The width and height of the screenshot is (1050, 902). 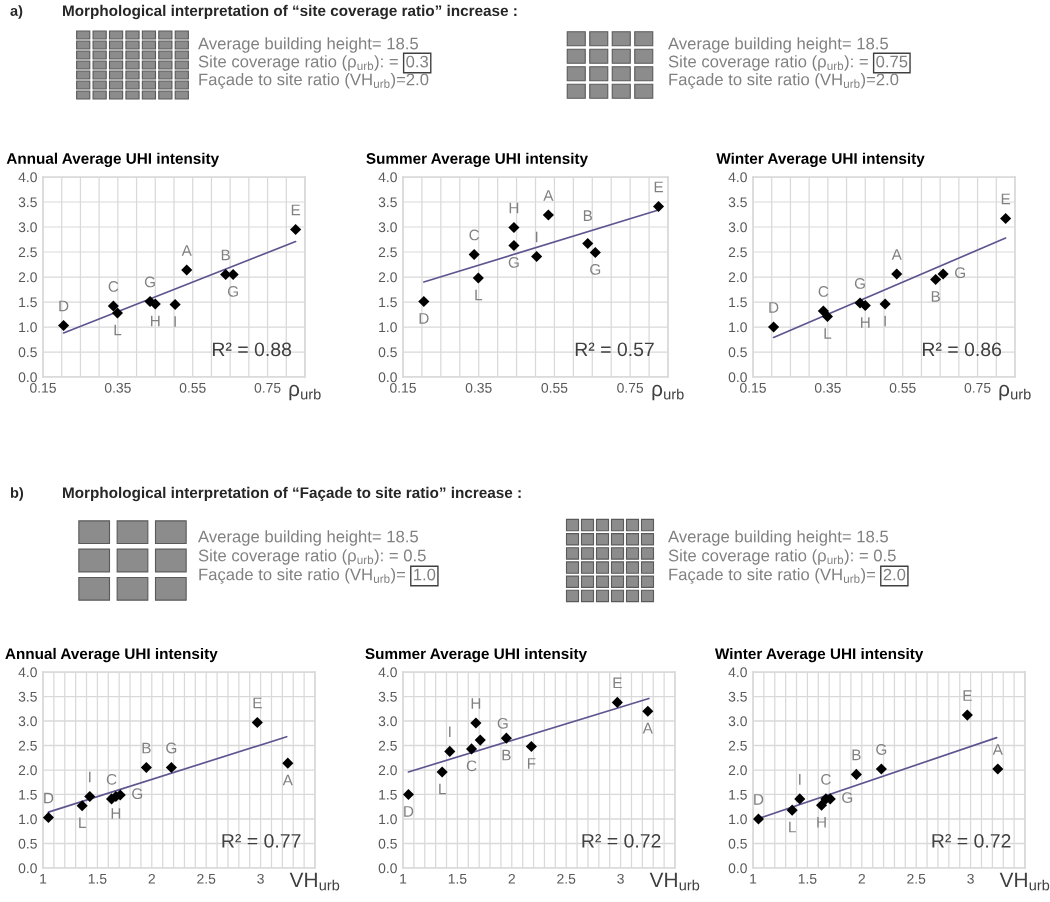 What do you see at coordinates (308, 538) in the screenshot?
I see `text: Average building height= 18.5` at bounding box center [308, 538].